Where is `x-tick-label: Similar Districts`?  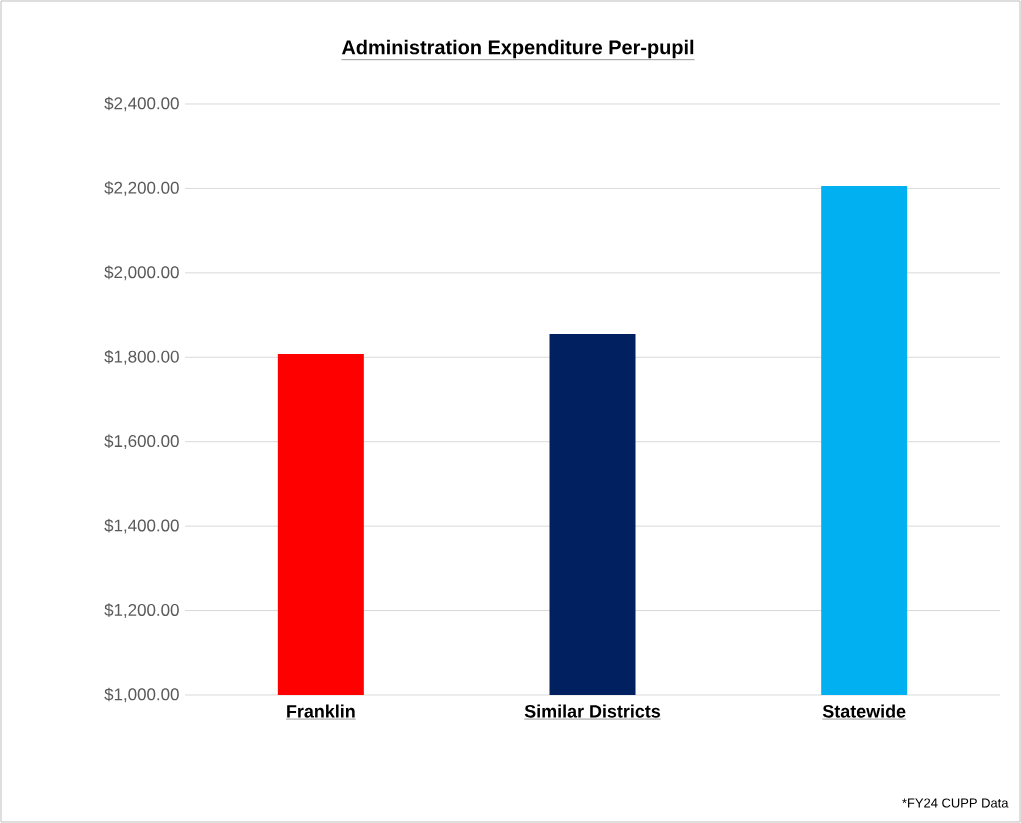 x-tick-label: Similar Districts is located at coordinates (592, 711).